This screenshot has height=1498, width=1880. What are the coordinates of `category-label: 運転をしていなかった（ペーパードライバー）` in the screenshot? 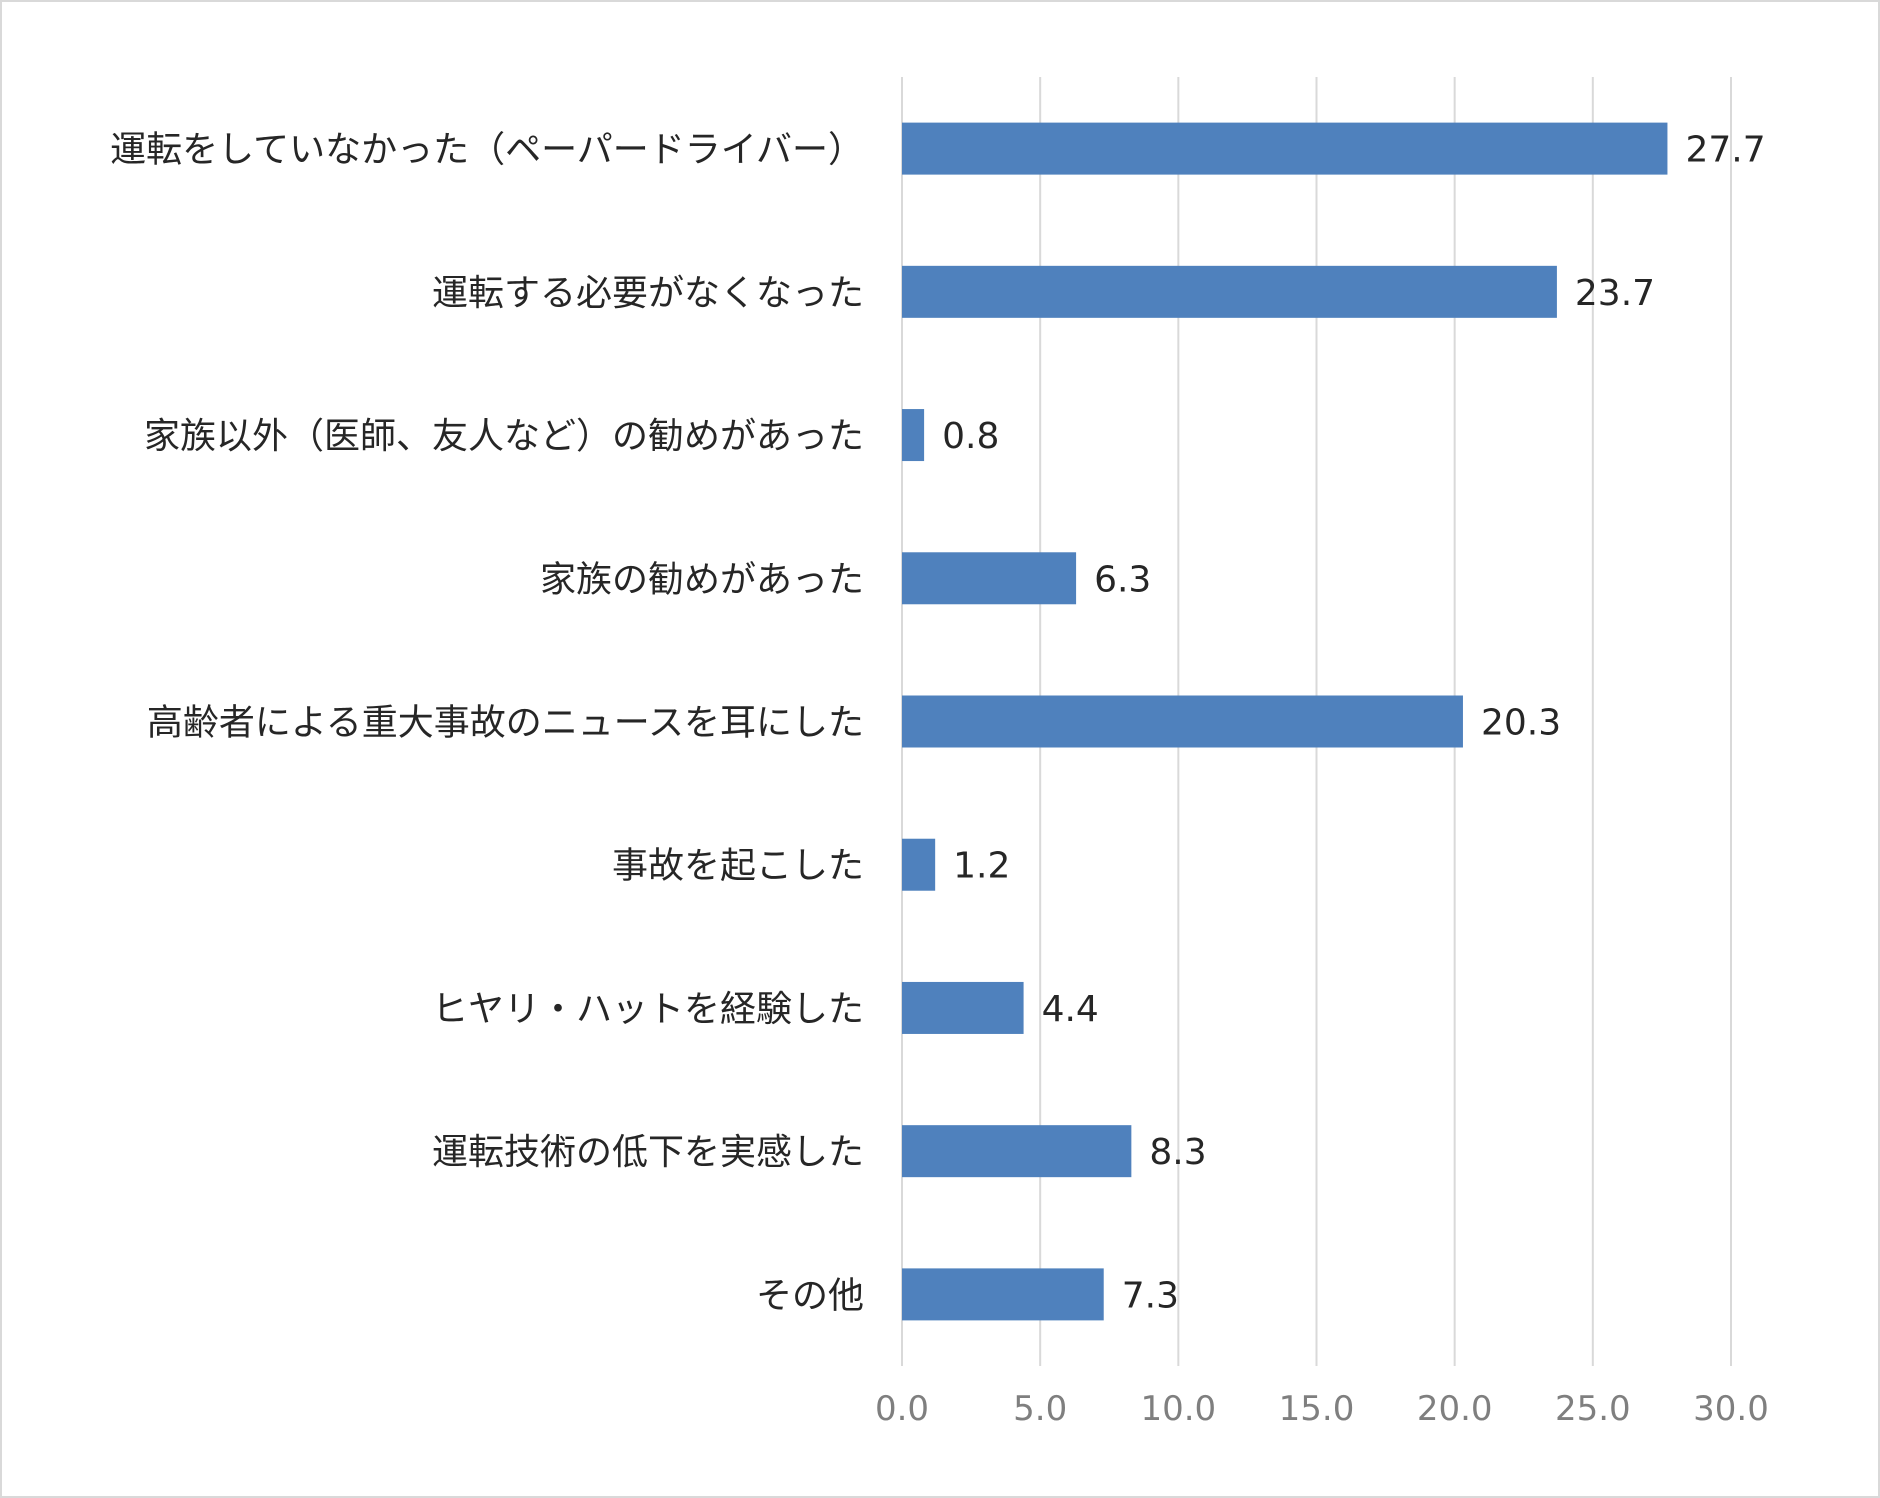 It's located at (487, 150).